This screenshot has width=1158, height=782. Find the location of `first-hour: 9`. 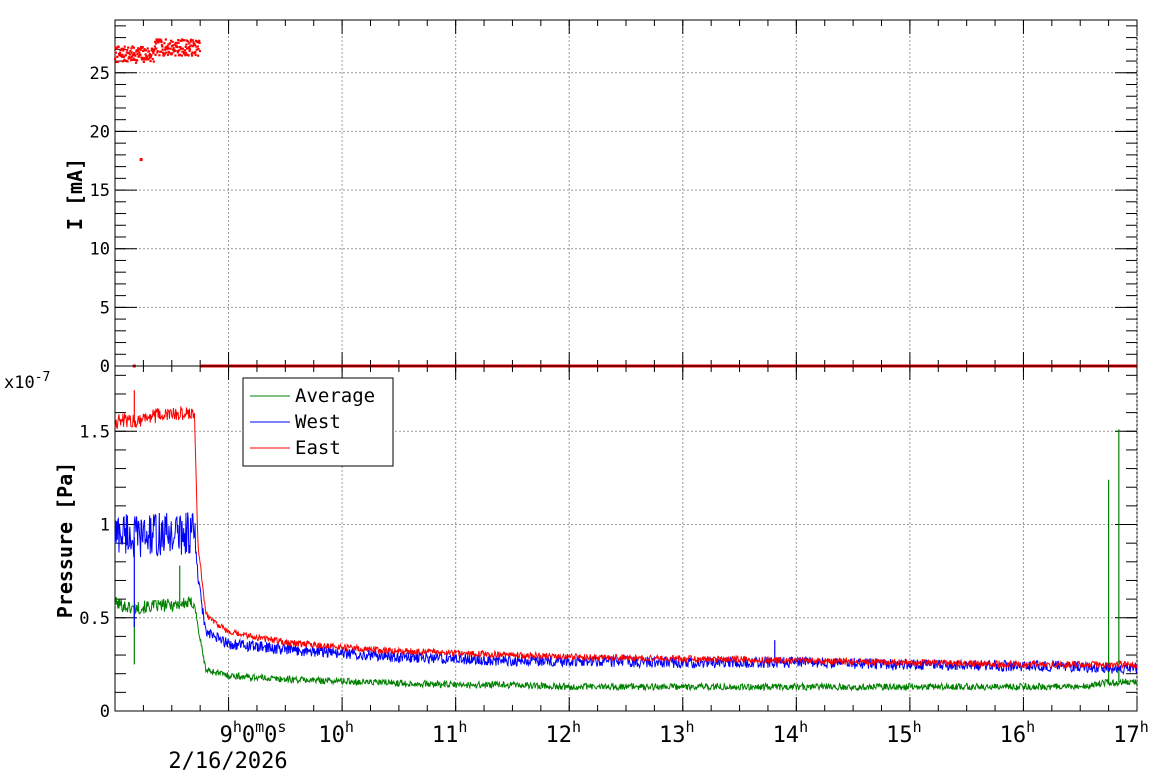

first-hour: 9 is located at coordinates (226, 735).